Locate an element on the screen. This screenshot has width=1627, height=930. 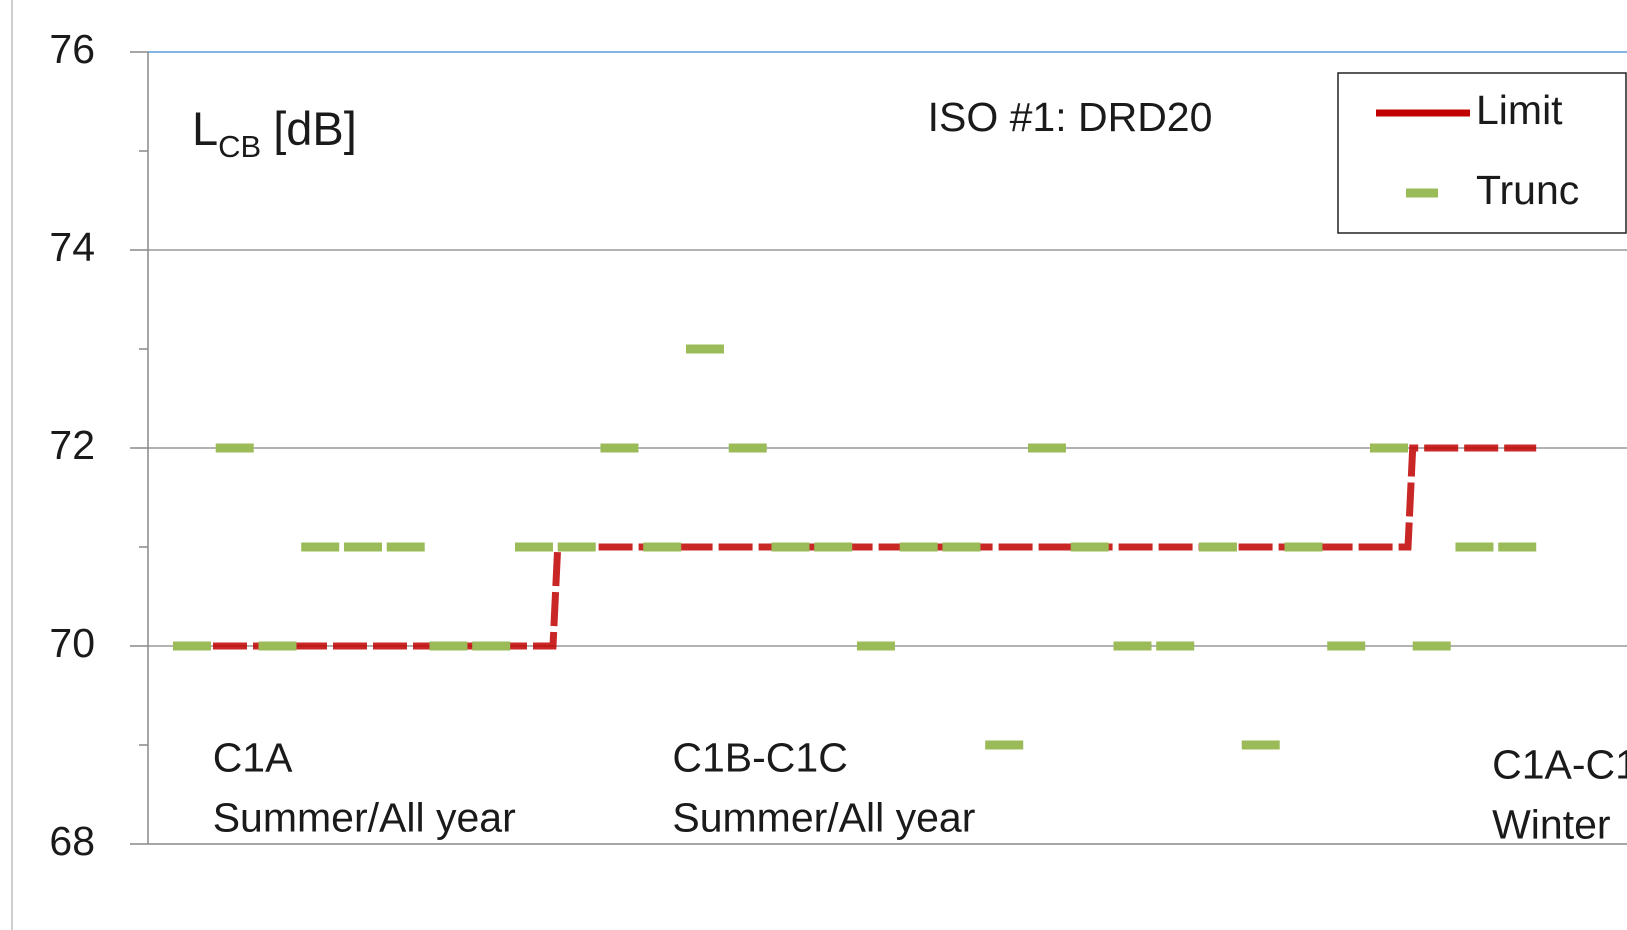
legend-label: Limit is located at coordinates (1519, 110).